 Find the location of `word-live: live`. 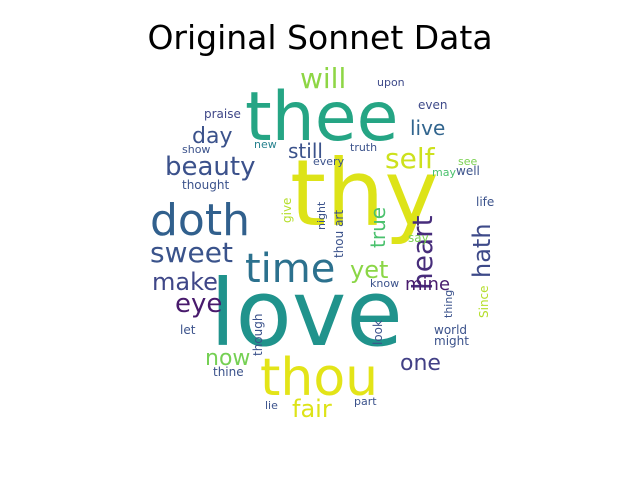

word-live: live is located at coordinates (427, 128).